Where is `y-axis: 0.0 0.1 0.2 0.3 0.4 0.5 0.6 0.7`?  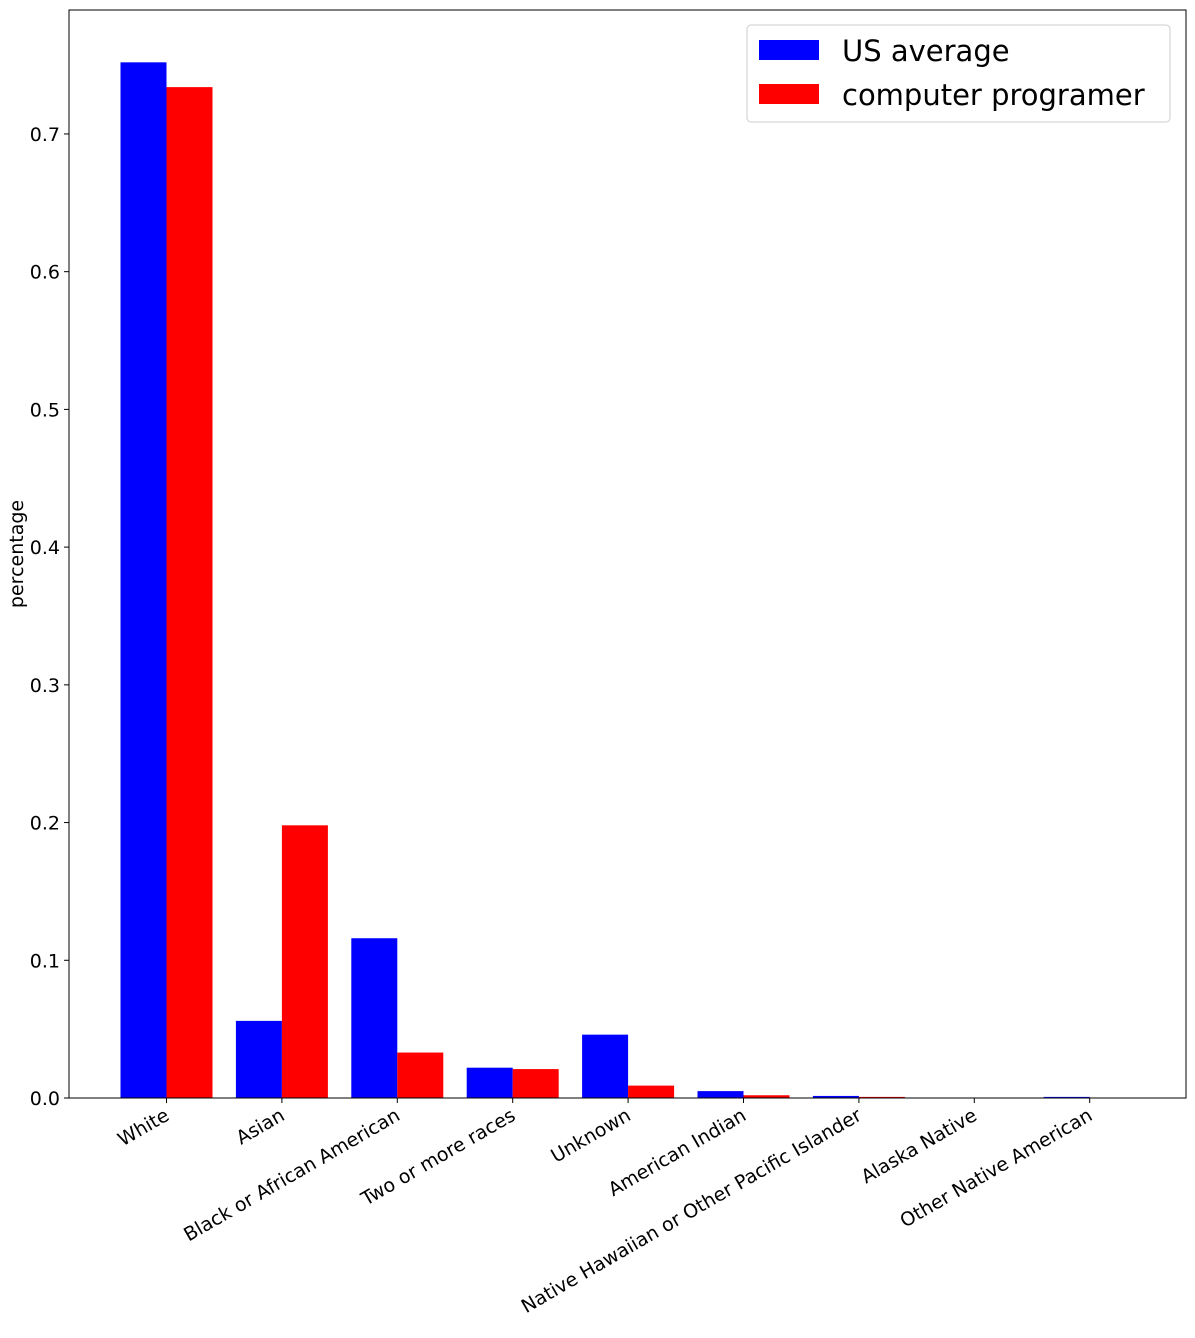 y-axis: 0.0 0.1 0.2 0.3 0.4 0.5 0.6 0.7 is located at coordinates (49, 617).